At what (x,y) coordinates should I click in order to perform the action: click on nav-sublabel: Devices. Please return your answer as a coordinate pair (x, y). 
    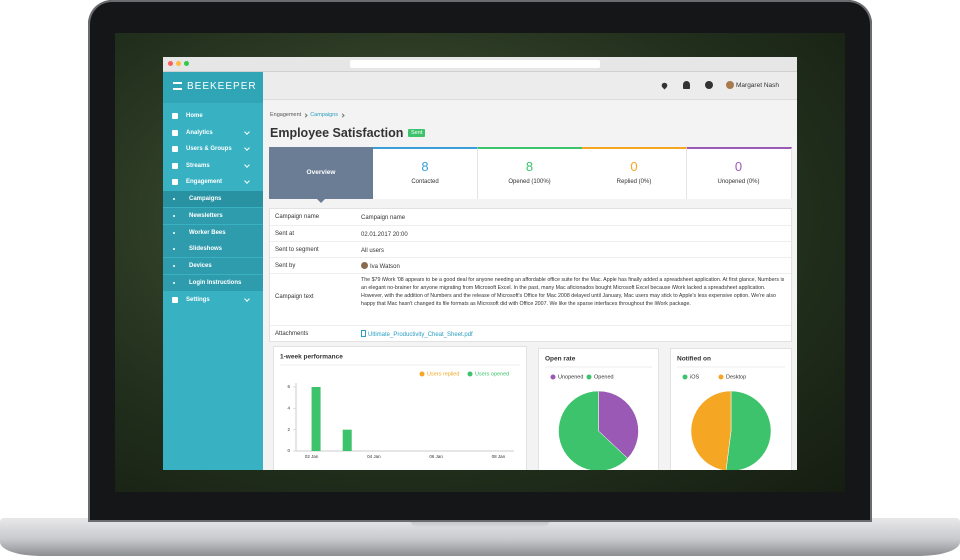
    Looking at the image, I should click on (200, 266).